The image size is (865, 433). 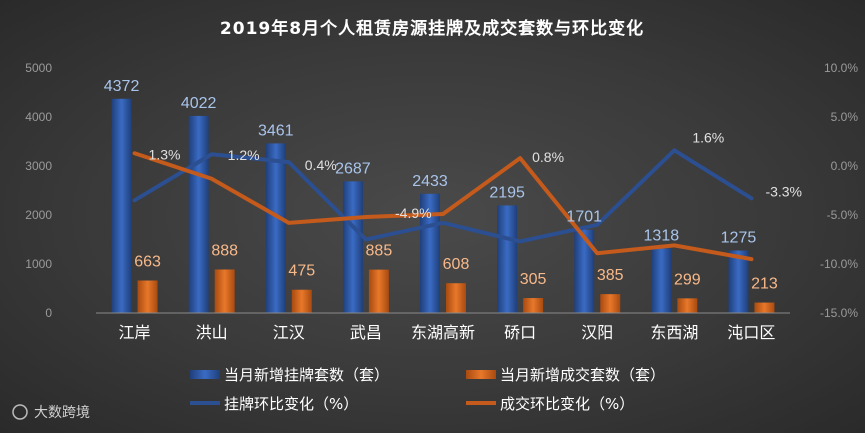 I want to click on category-label: 东湖高新, so click(x=443, y=332).